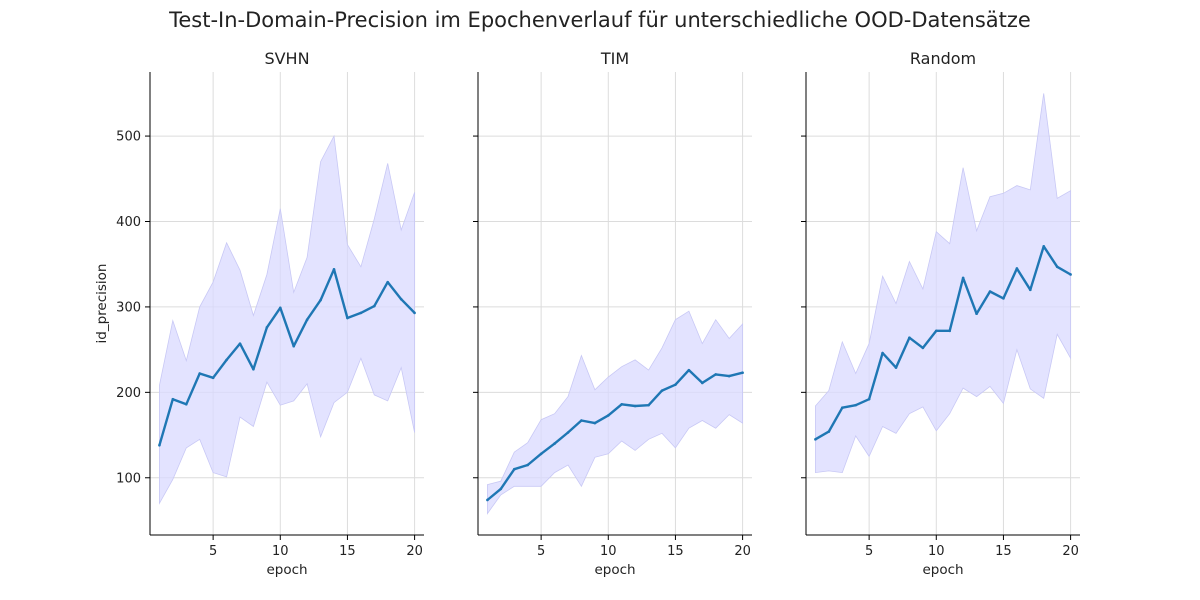 The width and height of the screenshot is (1200, 600). Describe the element at coordinates (128, 222) in the screenshot. I see `y-tick-label: 400` at that location.